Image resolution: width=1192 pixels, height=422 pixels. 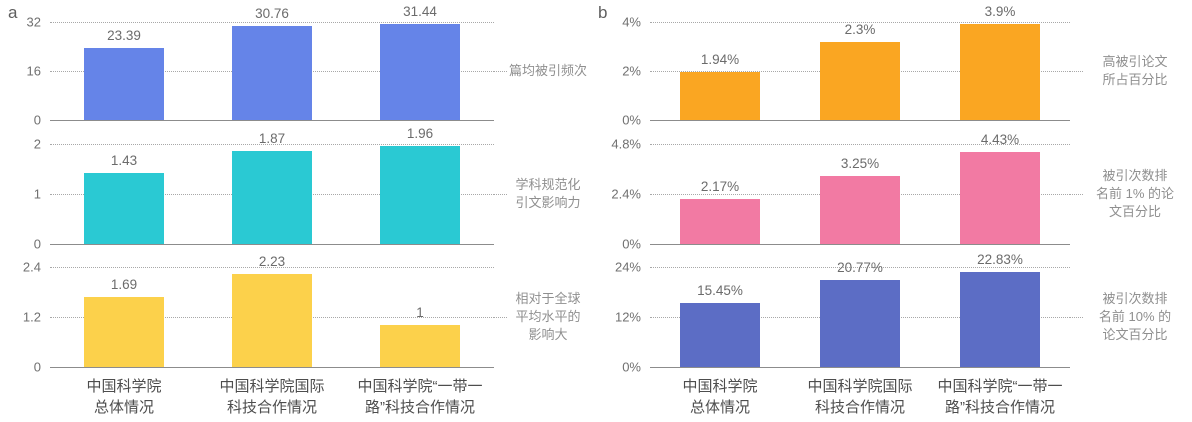 I want to click on bar-value-label: 3.9%, so click(x=1000, y=12).